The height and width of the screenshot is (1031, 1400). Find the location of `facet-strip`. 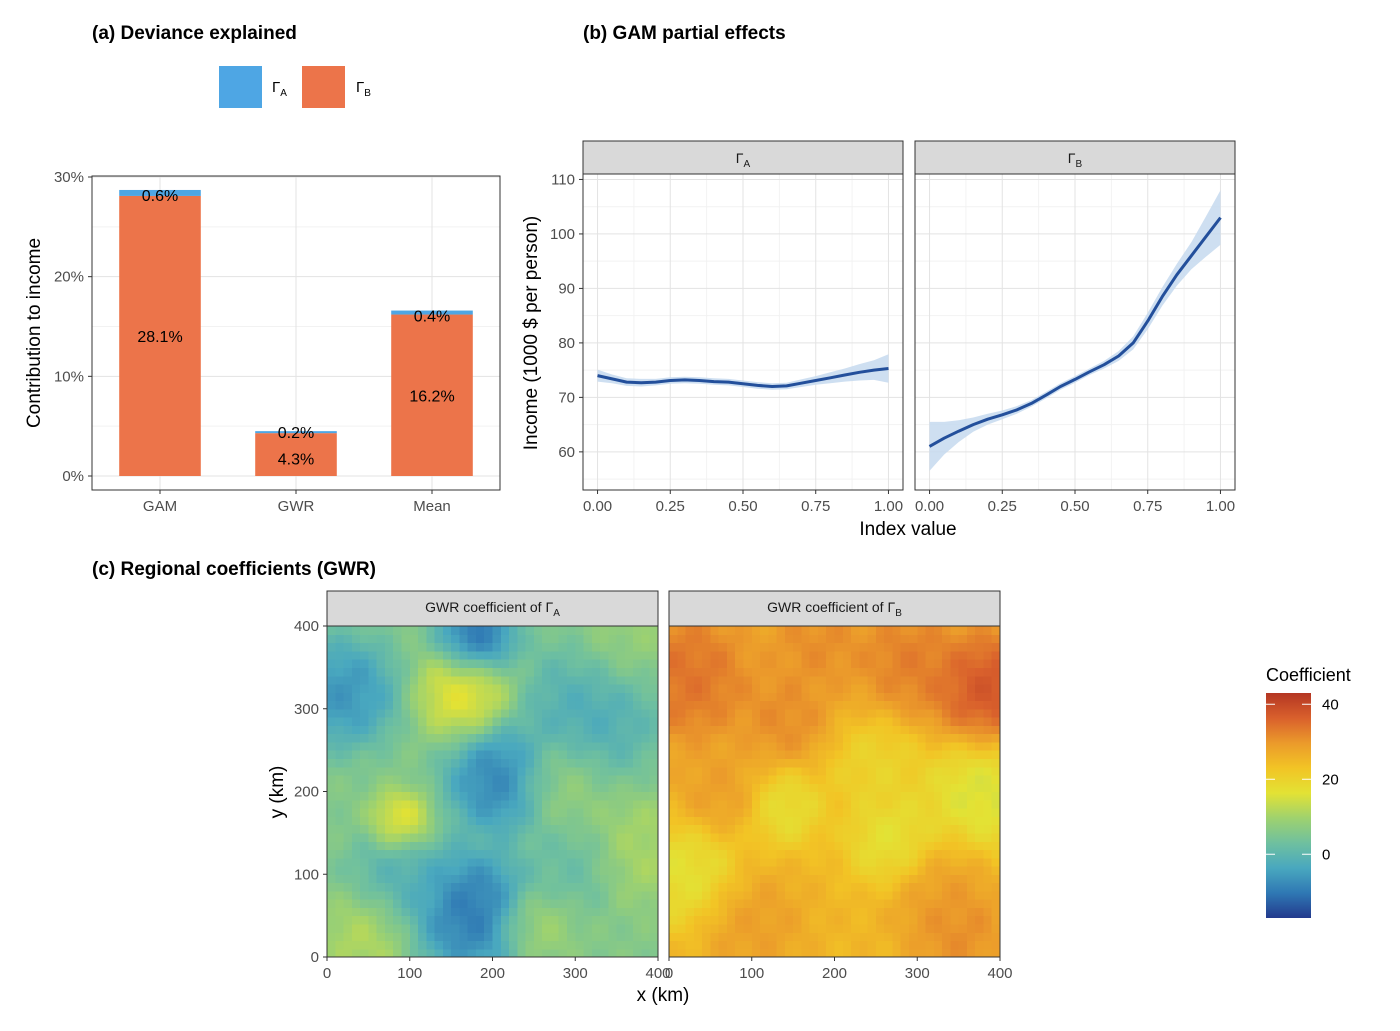

facet-strip is located at coordinates (834, 608).